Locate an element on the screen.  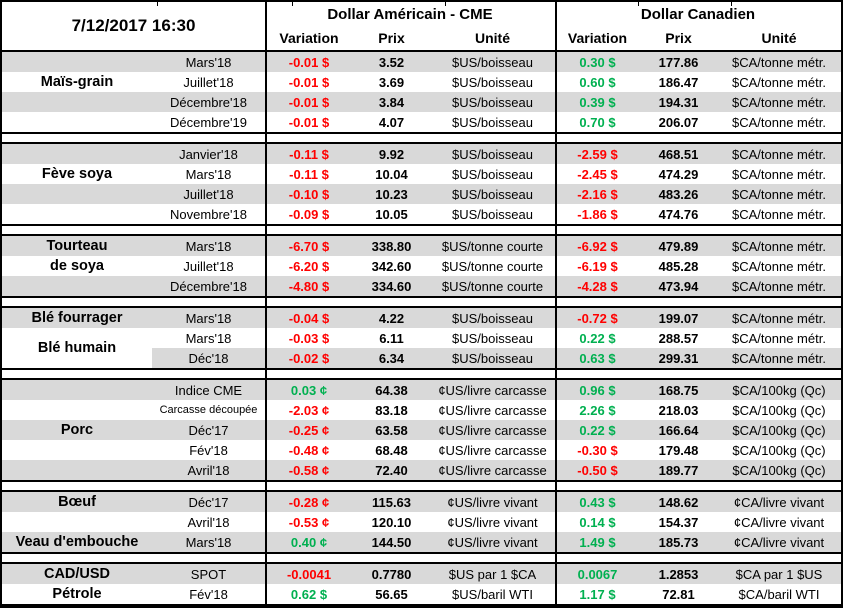
contract-label: Décembre'18 is located at coordinates (208, 286).